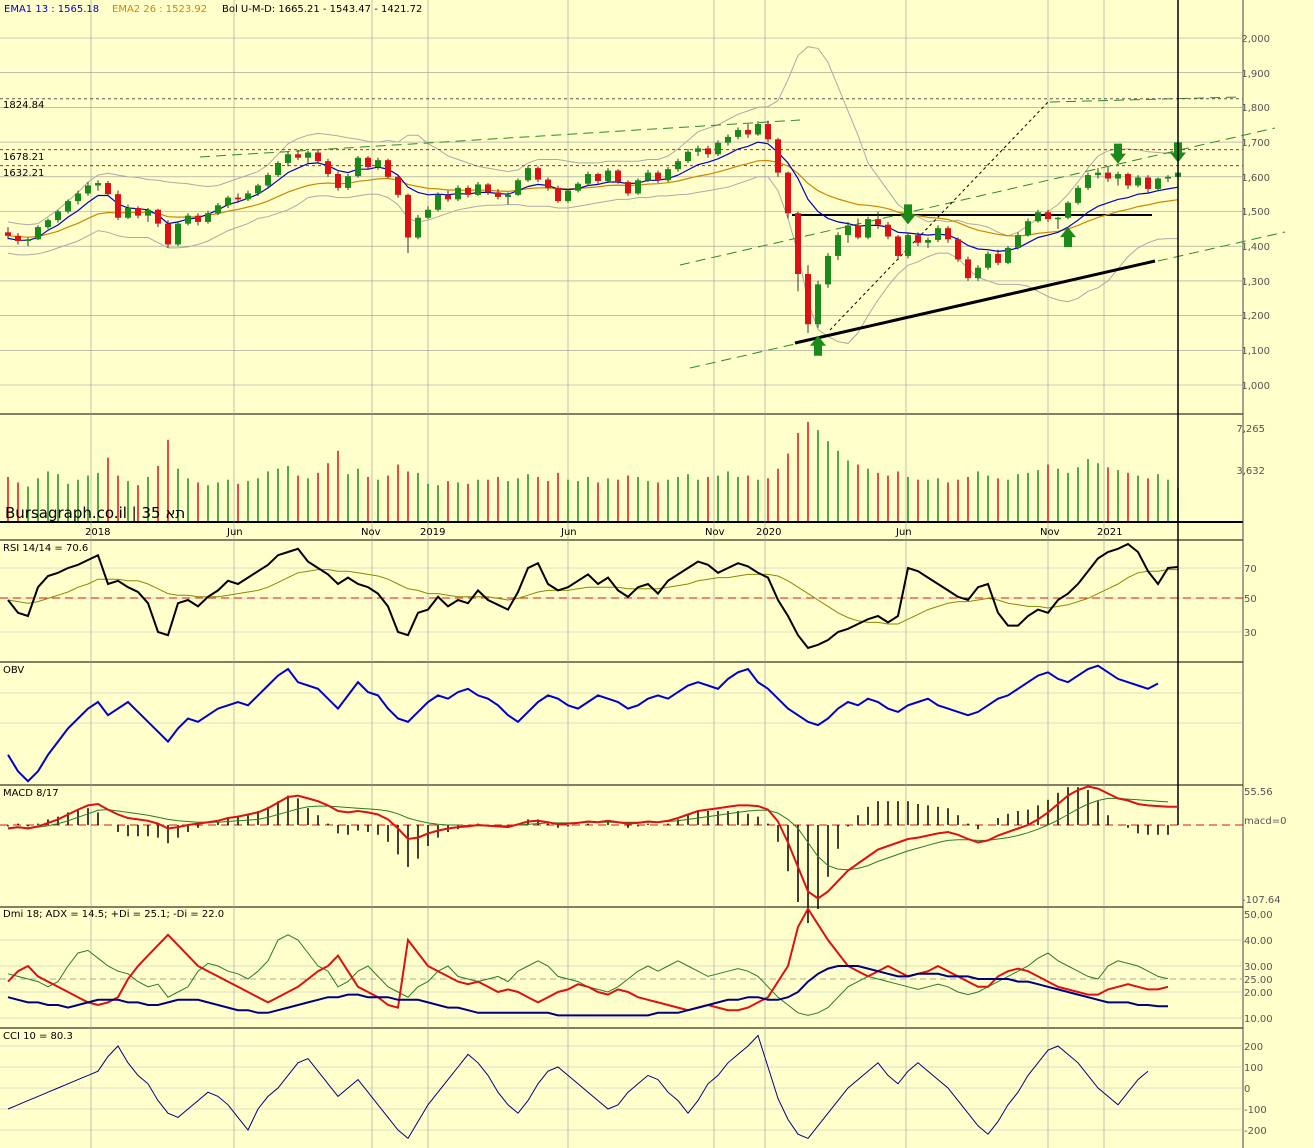 This screenshot has height=1148, width=1313. Describe the element at coordinates (583, 723) in the screenshot. I see `obv-line` at that location.